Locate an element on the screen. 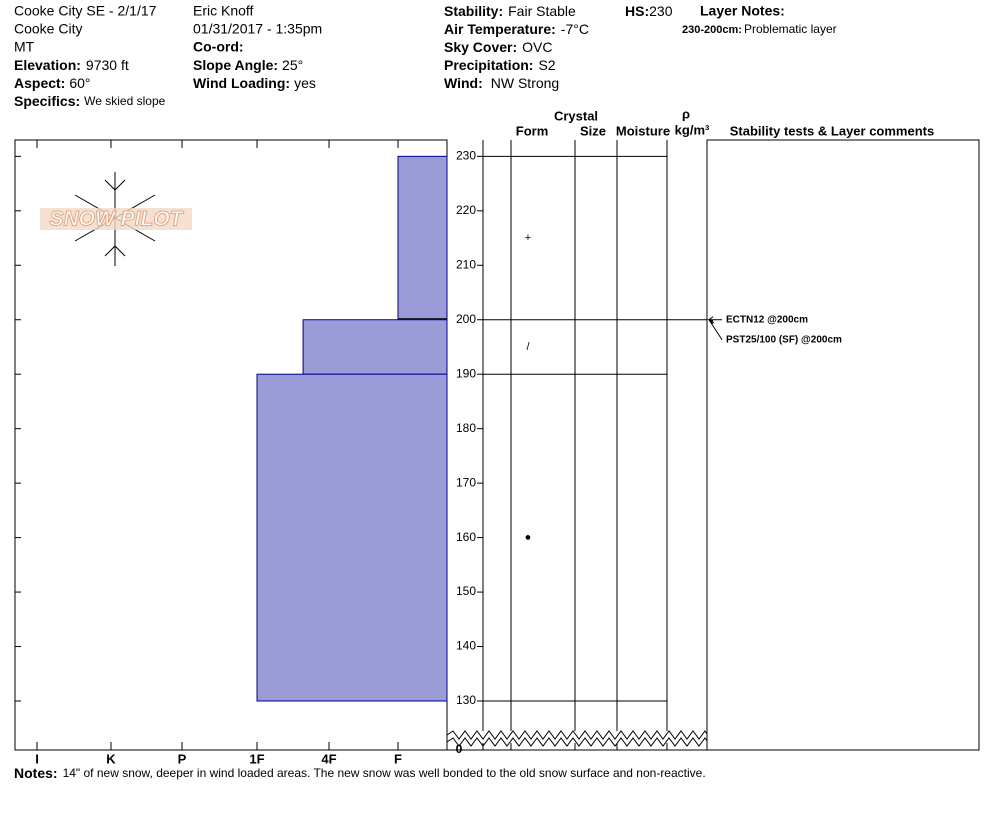  y-tick-label: 200 is located at coordinates (466, 319).